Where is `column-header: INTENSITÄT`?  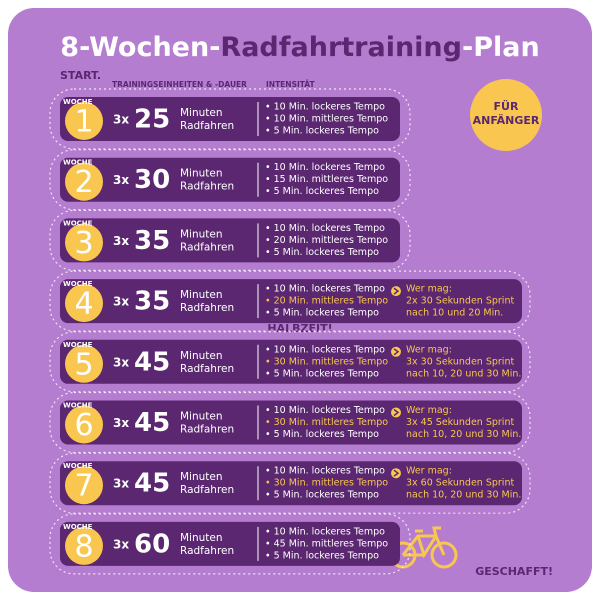 column-header: INTENSITÄT is located at coordinates (291, 84).